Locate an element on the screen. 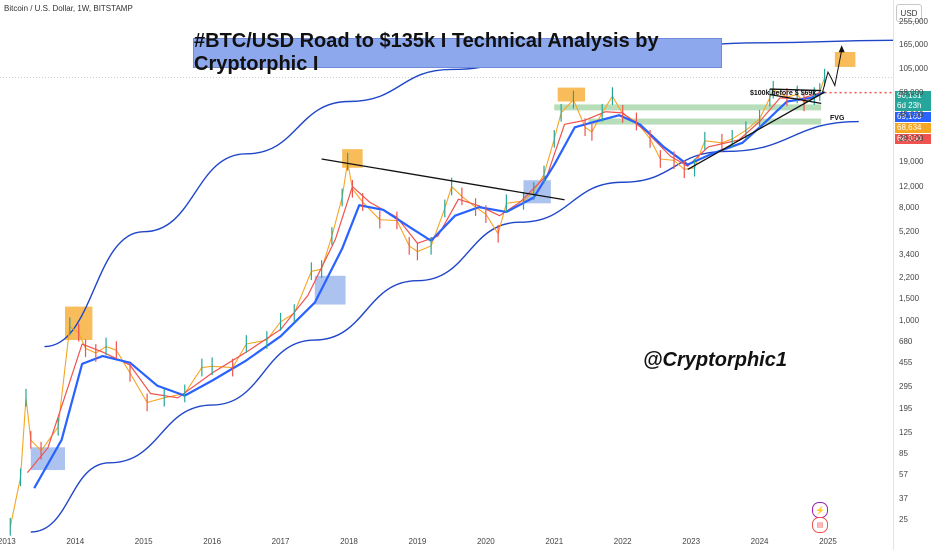  y-tick-label: 45,000 is located at coordinates (911, 115).